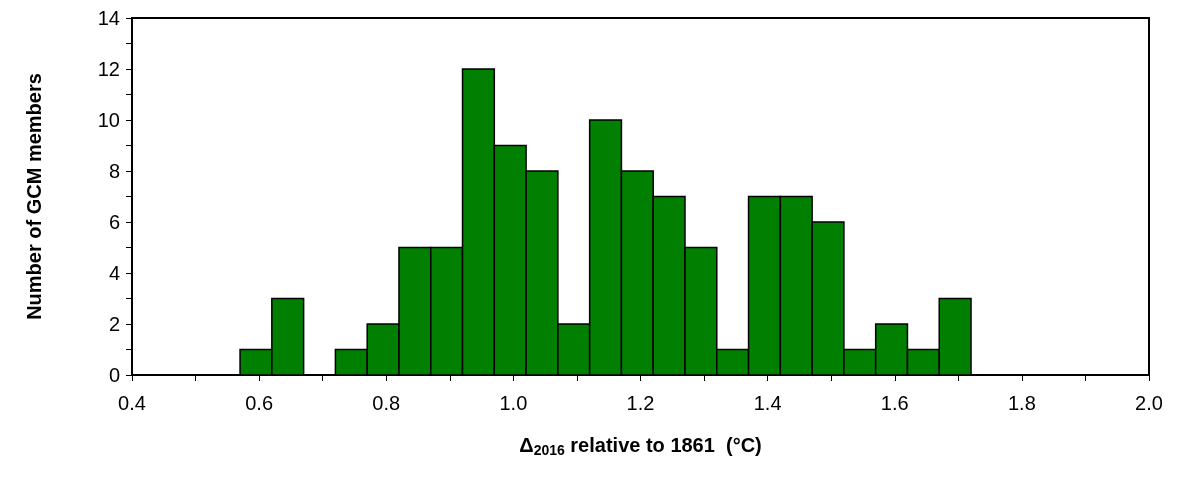 Image resolution: width=1192 pixels, height=496 pixels. What do you see at coordinates (132, 403) in the screenshot?
I see `x-tick-label: 0.4` at bounding box center [132, 403].